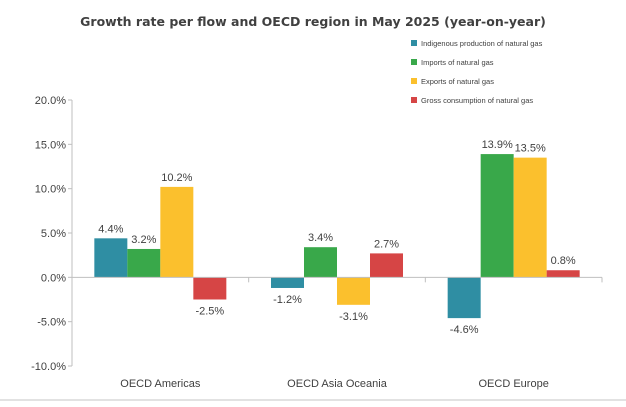 This screenshot has width=626, height=407. Describe the element at coordinates (530, 149) in the screenshot. I see `data-label: 13.5%` at that location.